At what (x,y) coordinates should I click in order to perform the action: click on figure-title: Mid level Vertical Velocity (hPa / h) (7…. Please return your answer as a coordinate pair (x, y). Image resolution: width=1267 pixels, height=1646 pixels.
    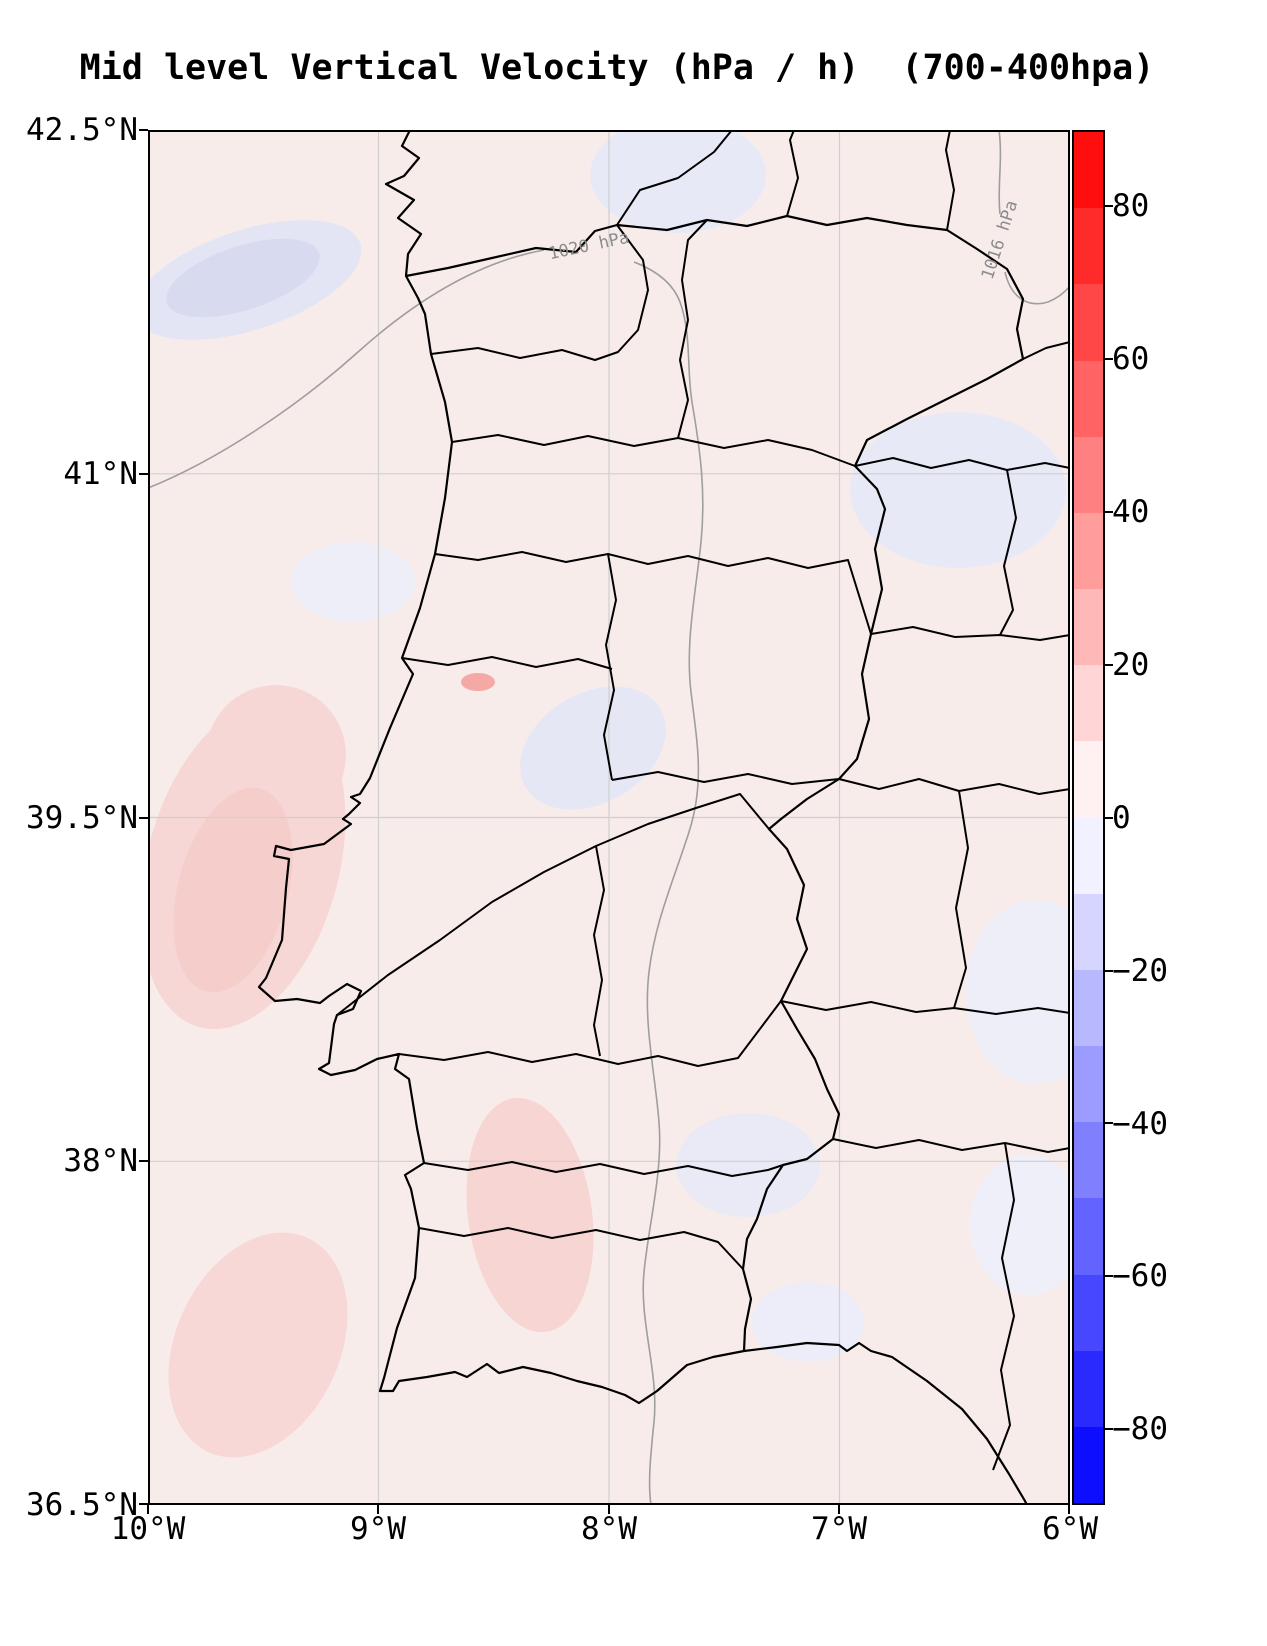
    Looking at the image, I should click on (617, 68).